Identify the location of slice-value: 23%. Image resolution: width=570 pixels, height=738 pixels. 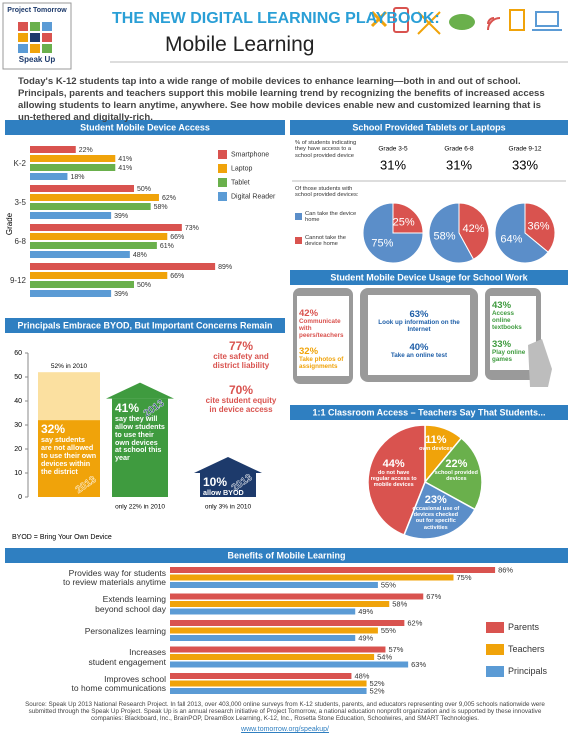
(435, 500).